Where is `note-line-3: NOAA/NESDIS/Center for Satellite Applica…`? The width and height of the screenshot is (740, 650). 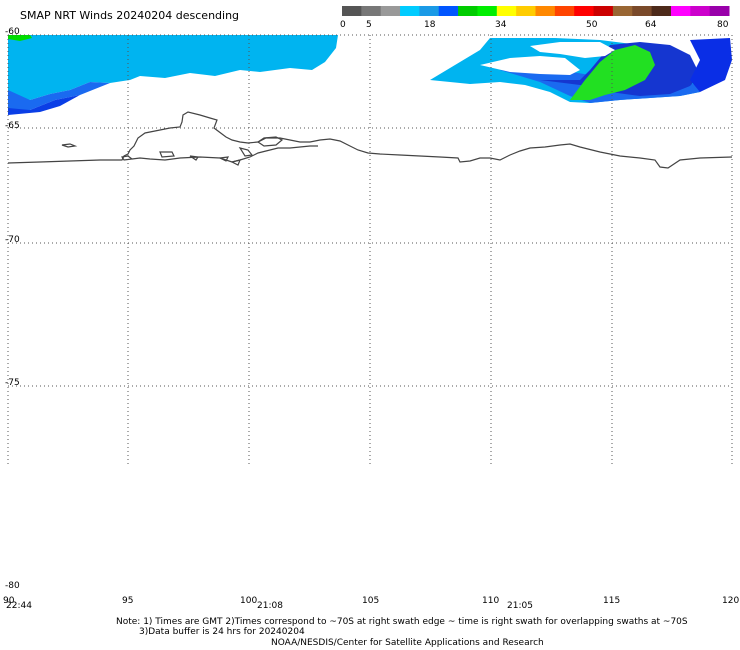
note-line-3: NOAA/NESDIS/Center for Satellite Applica… is located at coordinates (407, 643).